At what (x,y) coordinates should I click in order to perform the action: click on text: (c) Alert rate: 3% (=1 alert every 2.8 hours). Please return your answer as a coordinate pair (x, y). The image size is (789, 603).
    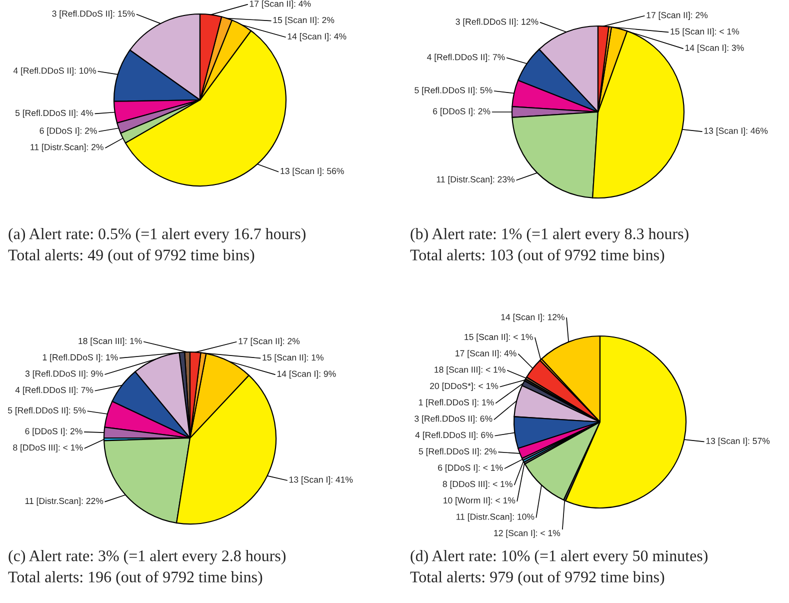
    Looking at the image, I should click on (147, 557).